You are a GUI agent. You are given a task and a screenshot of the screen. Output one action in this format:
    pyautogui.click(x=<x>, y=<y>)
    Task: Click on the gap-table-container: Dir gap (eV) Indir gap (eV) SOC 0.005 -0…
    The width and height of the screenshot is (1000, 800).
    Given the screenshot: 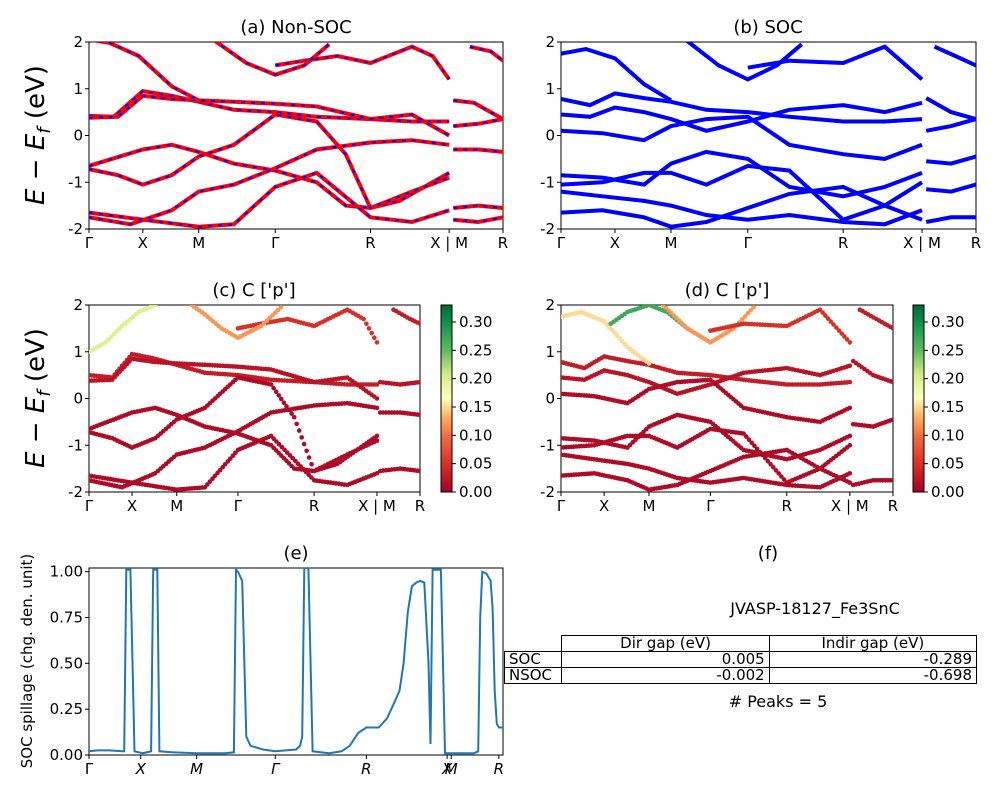 What is the action you would take?
    pyautogui.click(x=740, y=659)
    